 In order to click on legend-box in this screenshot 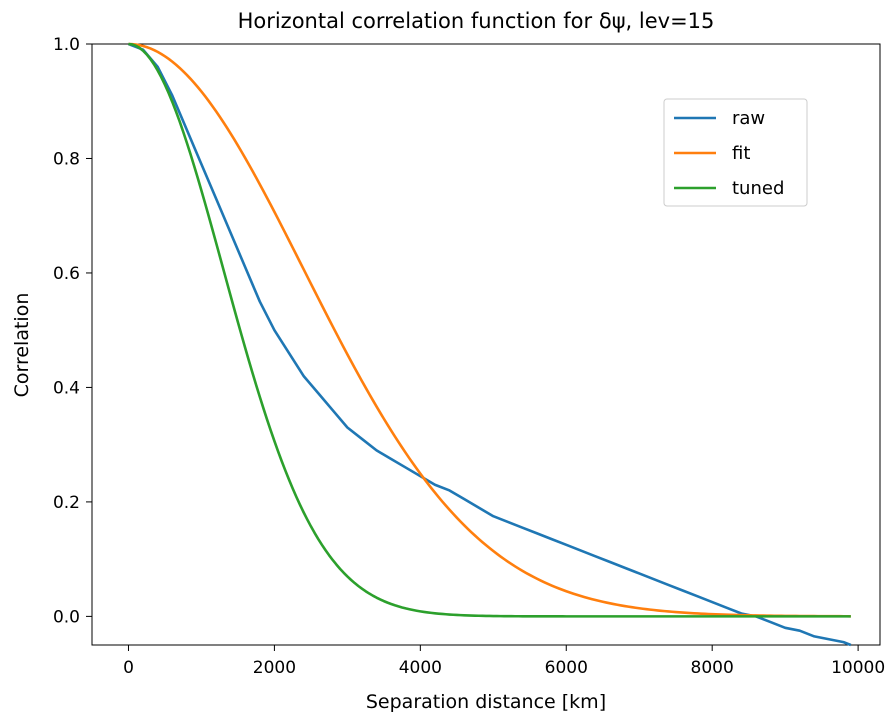, I will do `click(735, 152)`.